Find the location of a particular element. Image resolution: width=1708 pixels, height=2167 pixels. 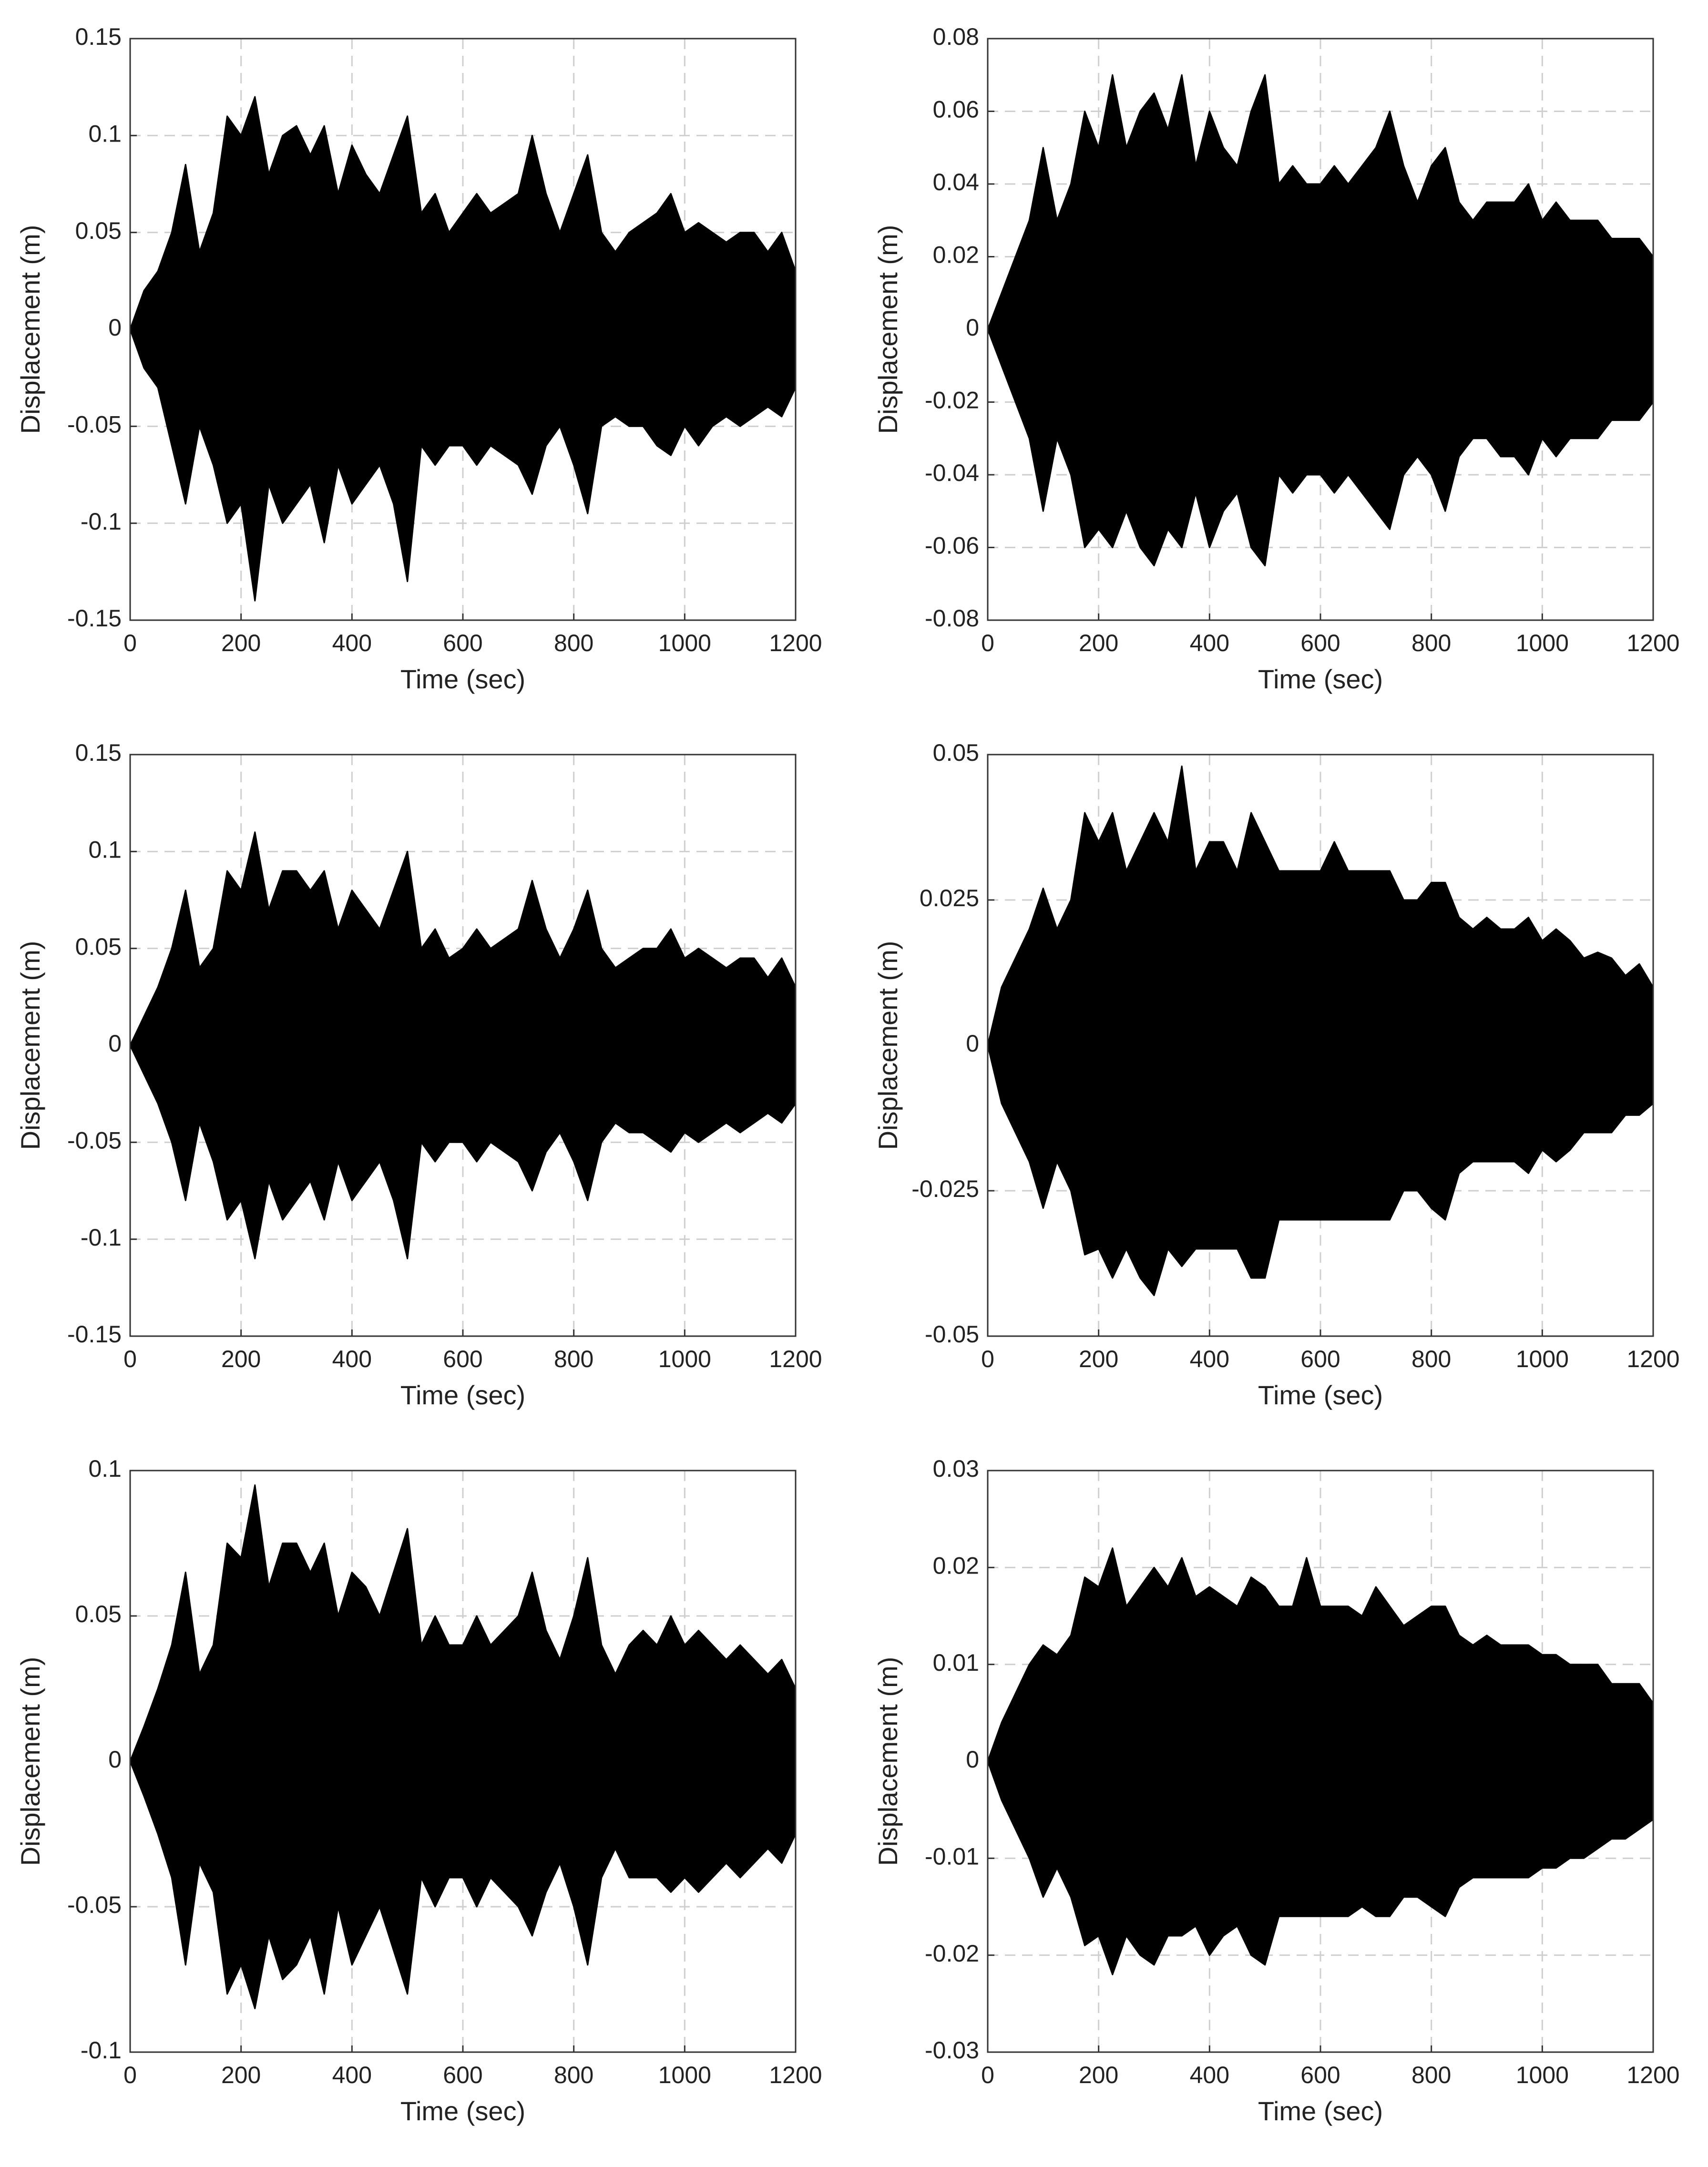

y-tick-label: -0.15 is located at coordinates (94, 1335).